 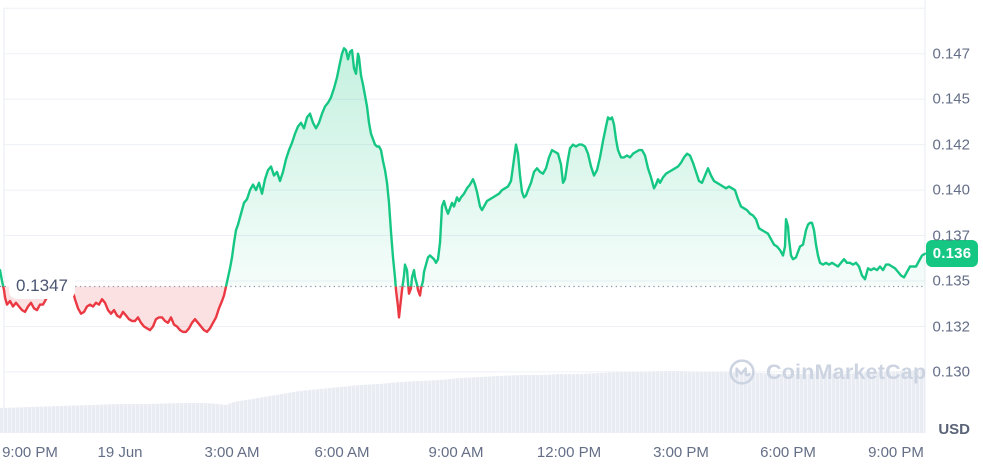 What do you see at coordinates (951, 145) in the screenshot?
I see `y-axis-tick-label: 0.142` at bounding box center [951, 145].